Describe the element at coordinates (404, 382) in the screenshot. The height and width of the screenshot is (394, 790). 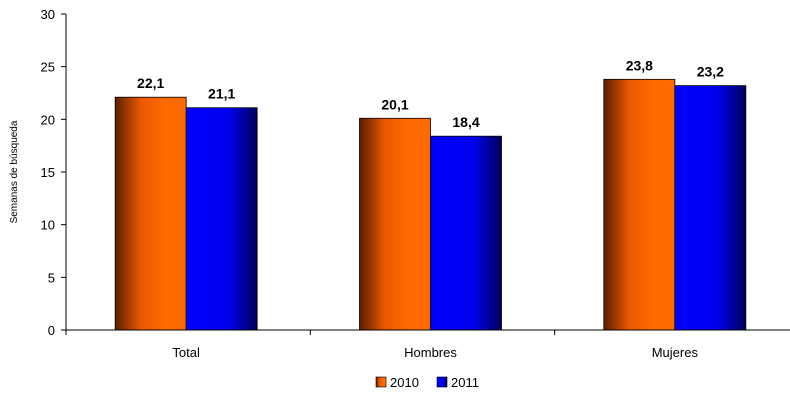
I see `legend-label-2010: 2010` at that location.